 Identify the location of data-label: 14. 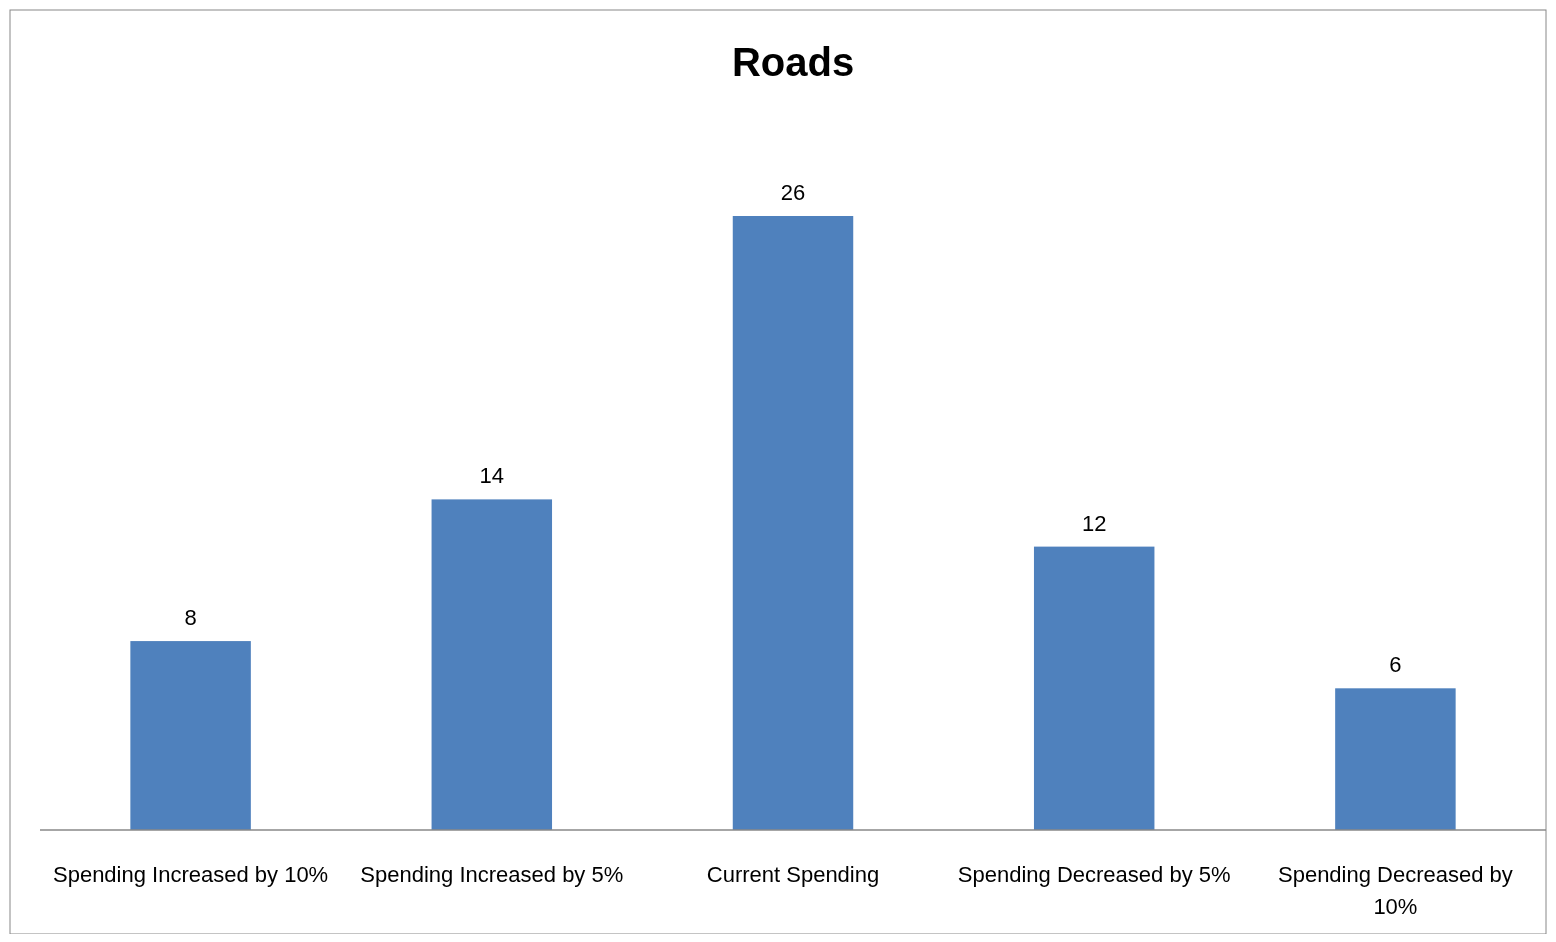
(492, 476).